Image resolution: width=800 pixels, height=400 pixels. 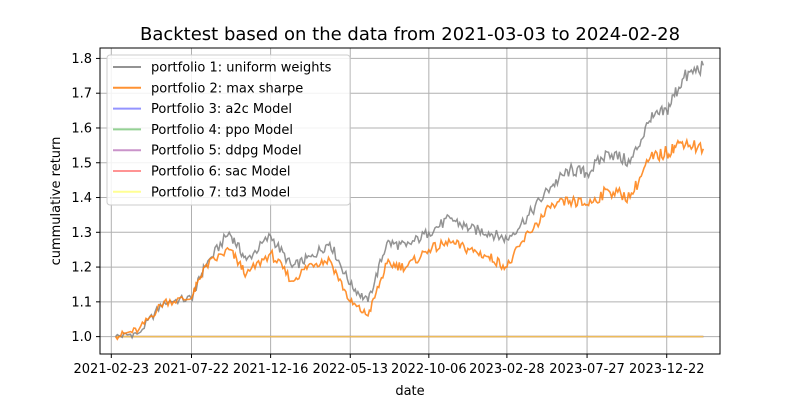 I want to click on y-tick-label: 1.0, so click(x=81, y=337).